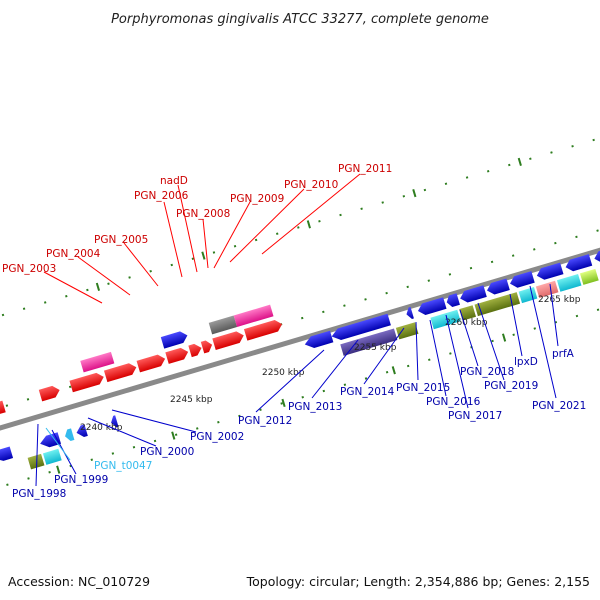 This screenshot has width=600, height=600. Describe the element at coordinates (283, 373) in the screenshot. I see `tick-label: 2250 kbp` at that location.